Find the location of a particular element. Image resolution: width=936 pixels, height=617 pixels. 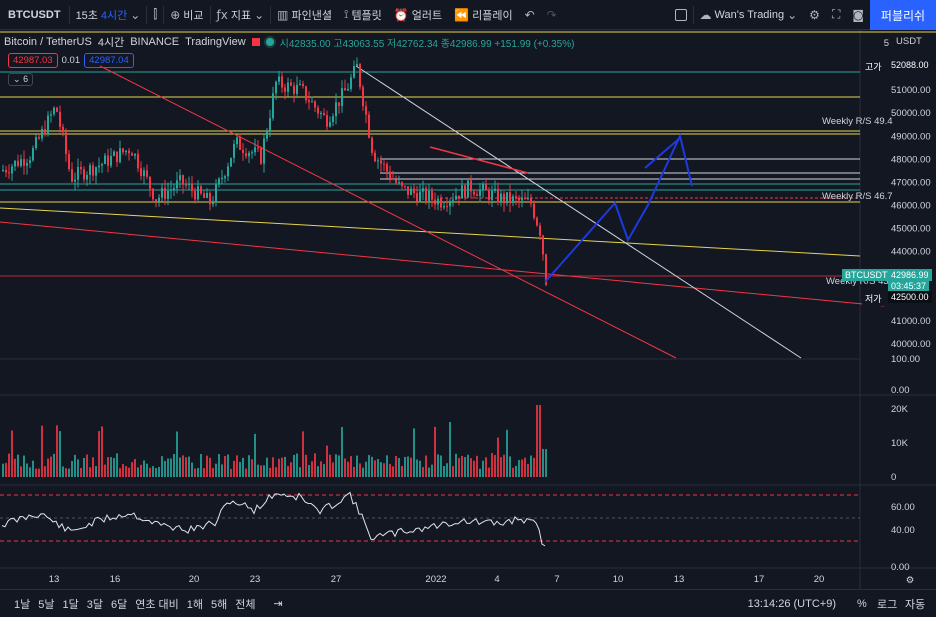

range-1y: 1해 is located at coordinates (195, 604).